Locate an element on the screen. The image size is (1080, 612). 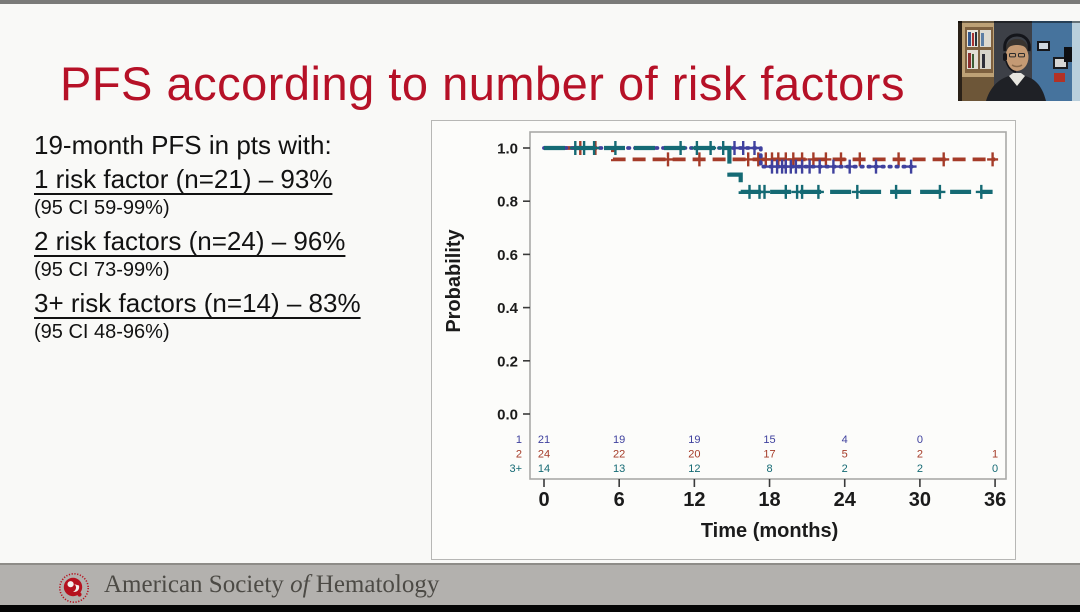
presenter-video-frame is located at coordinates (1019, 61).